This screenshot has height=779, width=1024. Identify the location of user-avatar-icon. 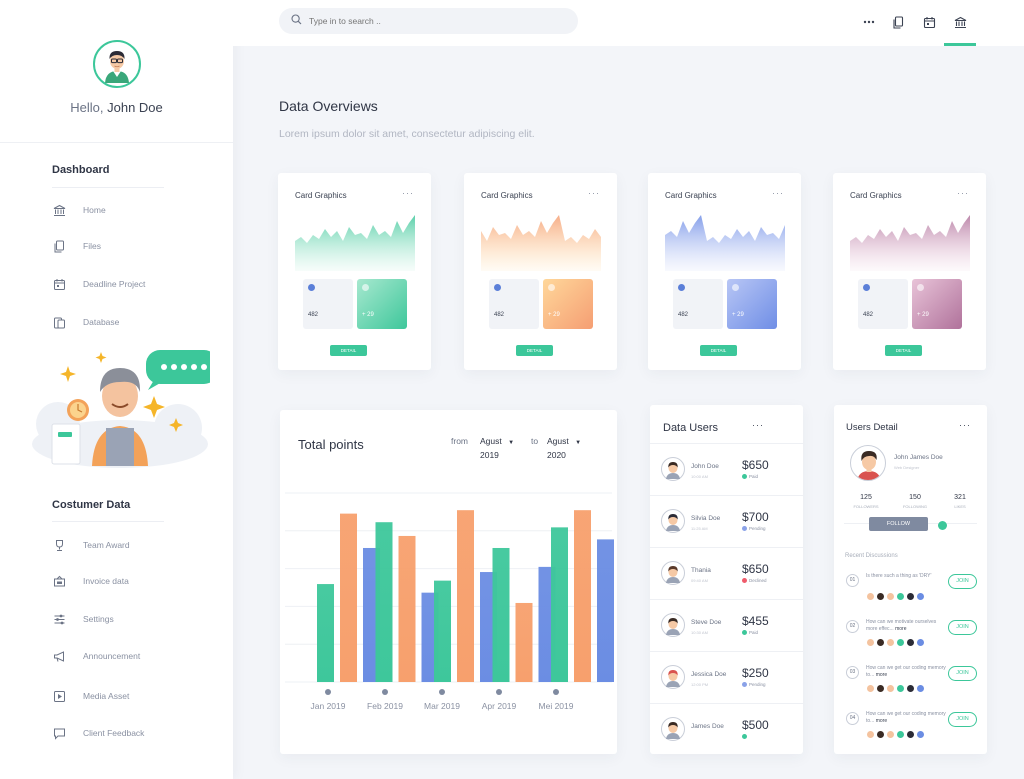
(673, 470).